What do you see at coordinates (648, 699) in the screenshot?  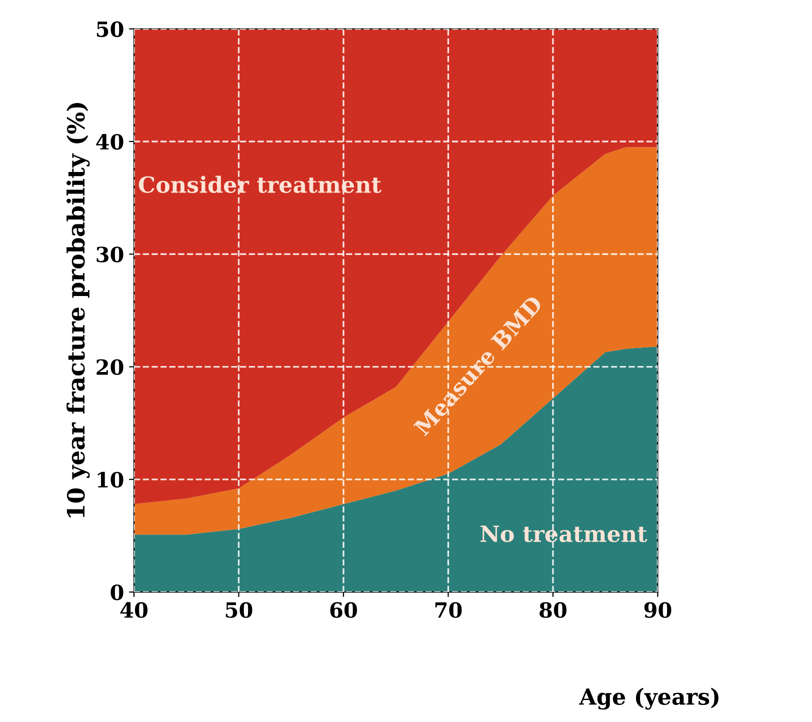 I see `x-axis-title: Age (years)` at bounding box center [648, 699].